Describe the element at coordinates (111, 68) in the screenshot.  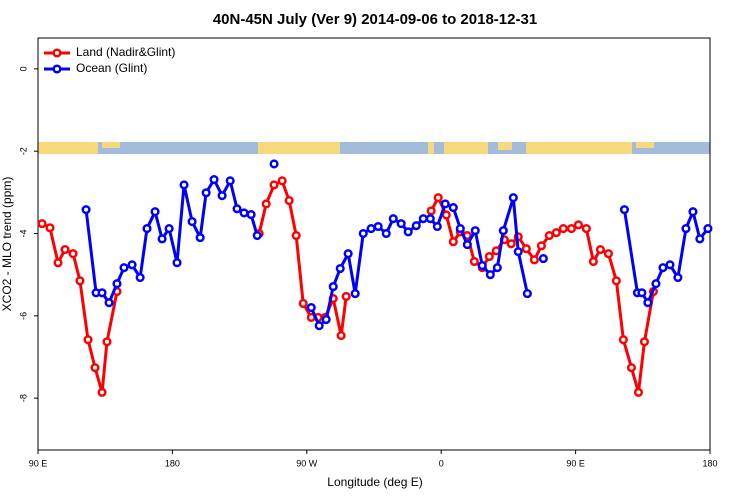
I see `legend-label: Ocean (Glint)` at that location.